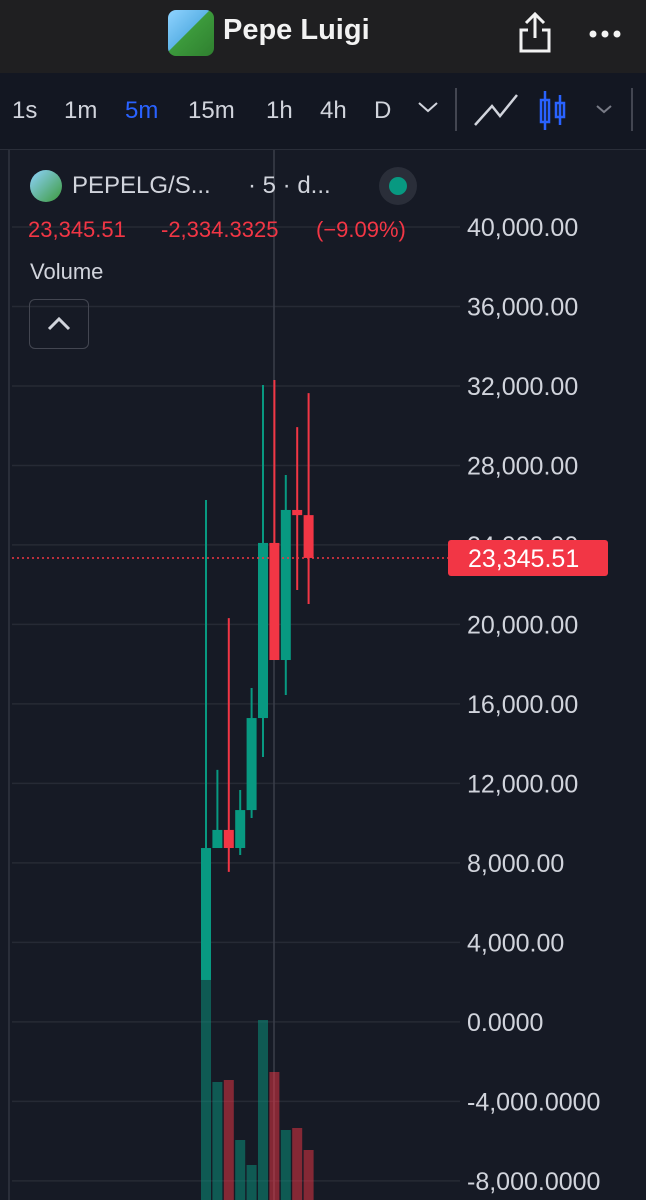 This screenshot has height=1200, width=646. I want to click on y-tick-label: 28,000.00, so click(522, 466).